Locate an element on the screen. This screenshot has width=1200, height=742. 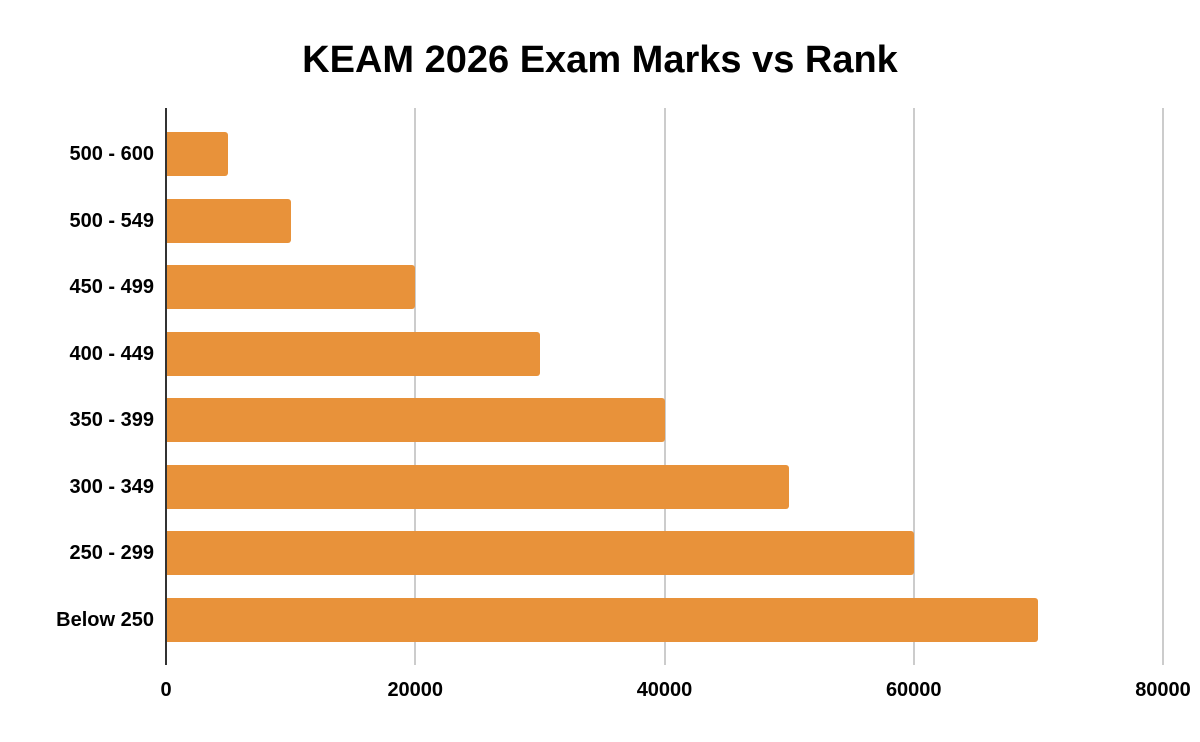
x-tick-label: 40000 is located at coordinates (664, 690).